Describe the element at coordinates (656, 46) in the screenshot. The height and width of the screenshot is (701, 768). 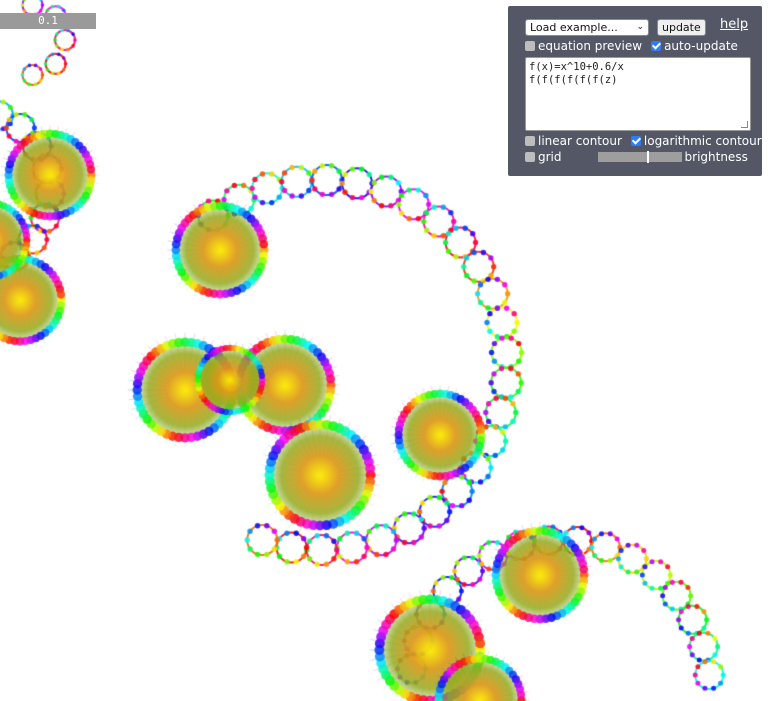
I see `auto-update-checkbox` at that location.